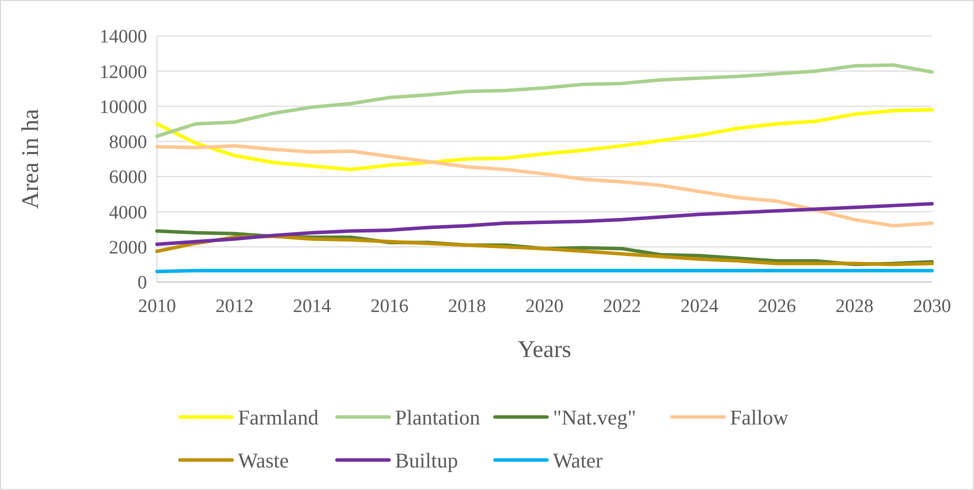 Image resolution: width=974 pixels, height=490 pixels. What do you see at coordinates (389, 306) in the screenshot?
I see `x-tick-label: 2016` at bounding box center [389, 306].